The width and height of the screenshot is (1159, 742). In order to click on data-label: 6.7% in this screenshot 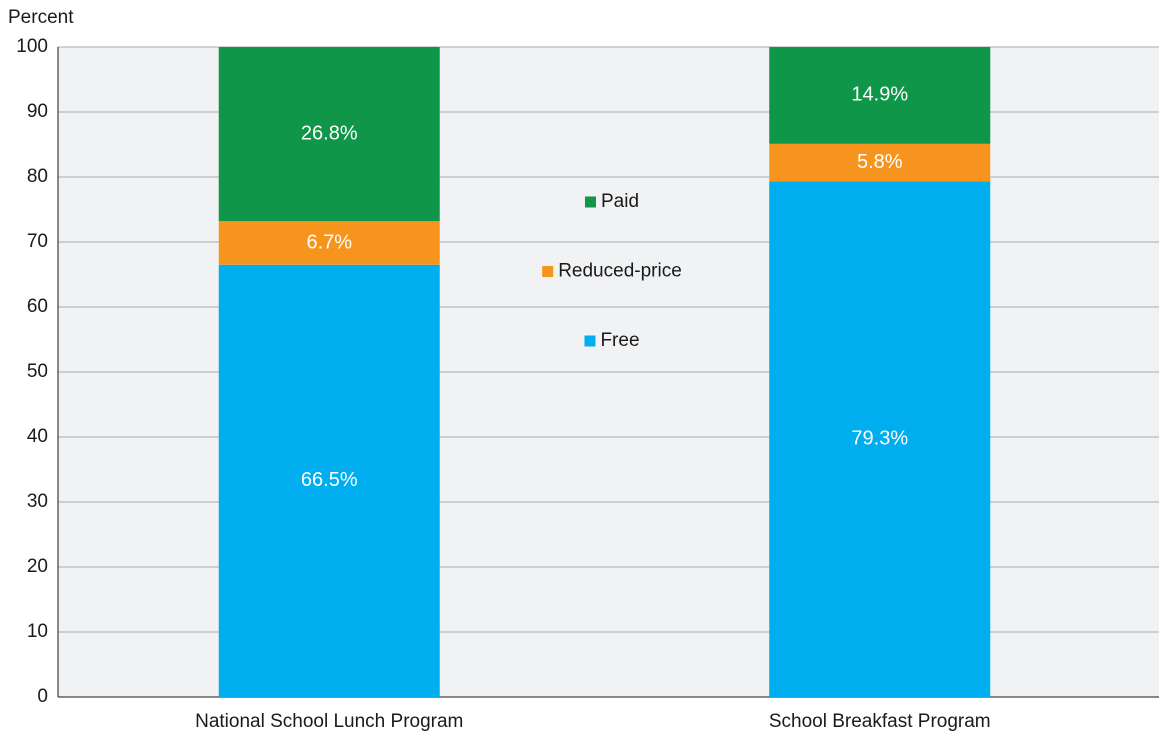, I will do `click(329, 242)`.